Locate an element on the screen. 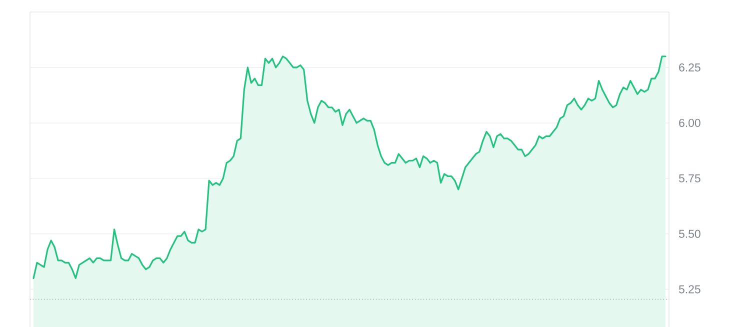 This screenshot has height=327, width=750. y-tick-label: 5.25 is located at coordinates (689, 289).